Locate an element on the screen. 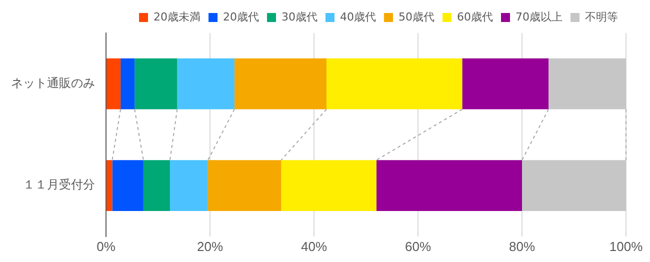 The image size is (650, 262). x-tick-label: 100% is located at coordinates (626, 246).